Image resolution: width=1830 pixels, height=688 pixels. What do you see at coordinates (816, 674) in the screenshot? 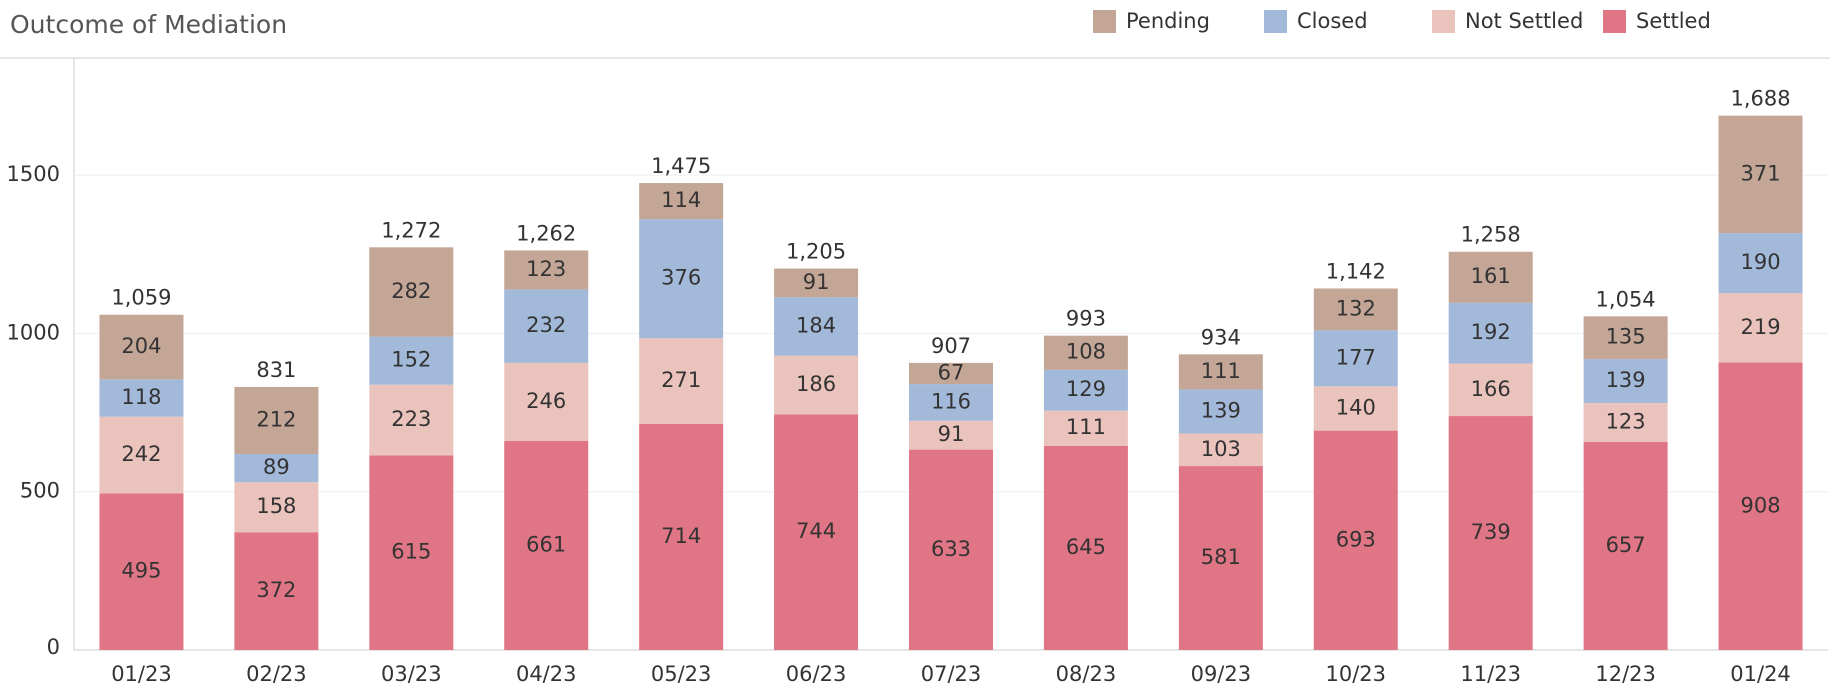
I see `x-tick-label: 06/23` at bounding box center [816, 674].